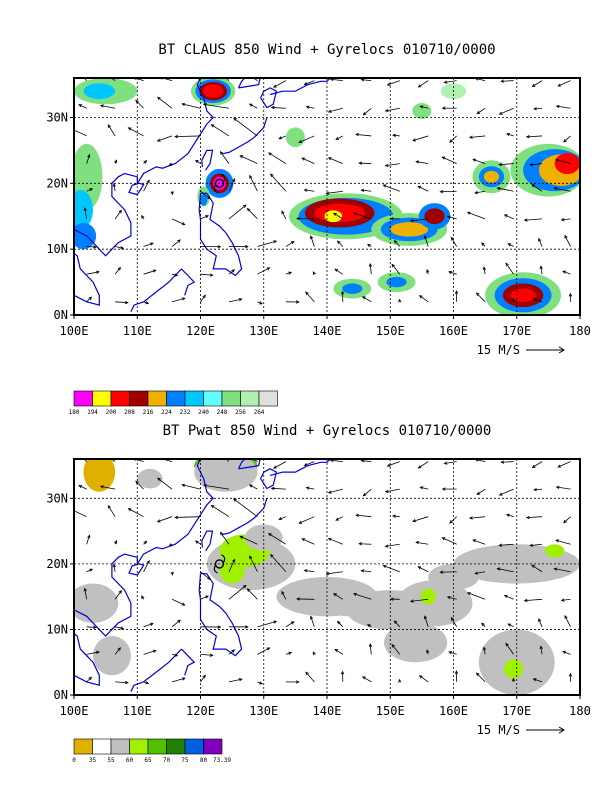 Image resolution: width=612 pixels, height=792 pixels. I want to click on colorbar-label: 0, so click(74, 760).